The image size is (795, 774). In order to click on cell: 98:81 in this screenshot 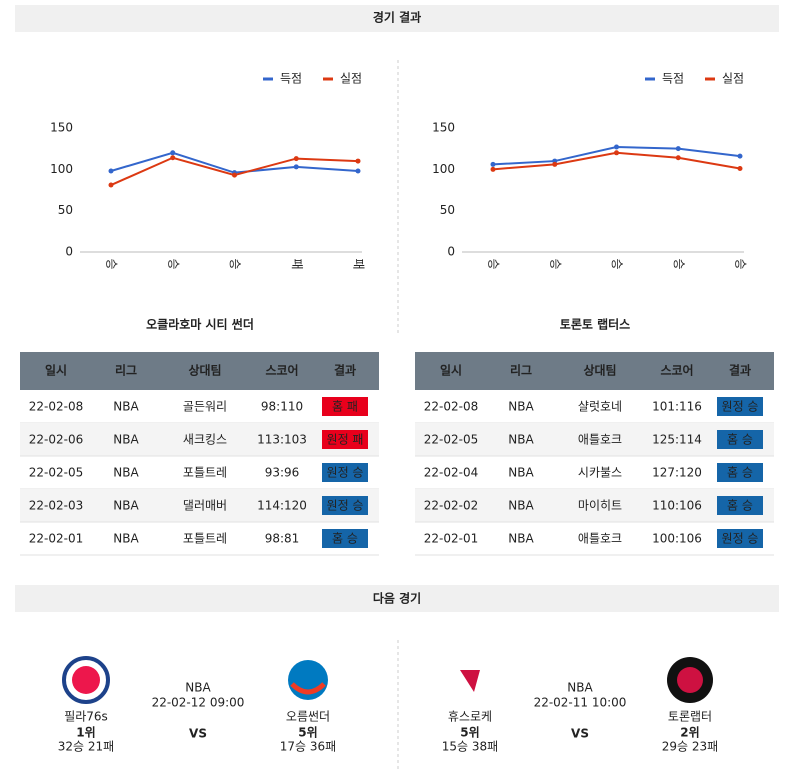, I will do `click(282, 539)`.